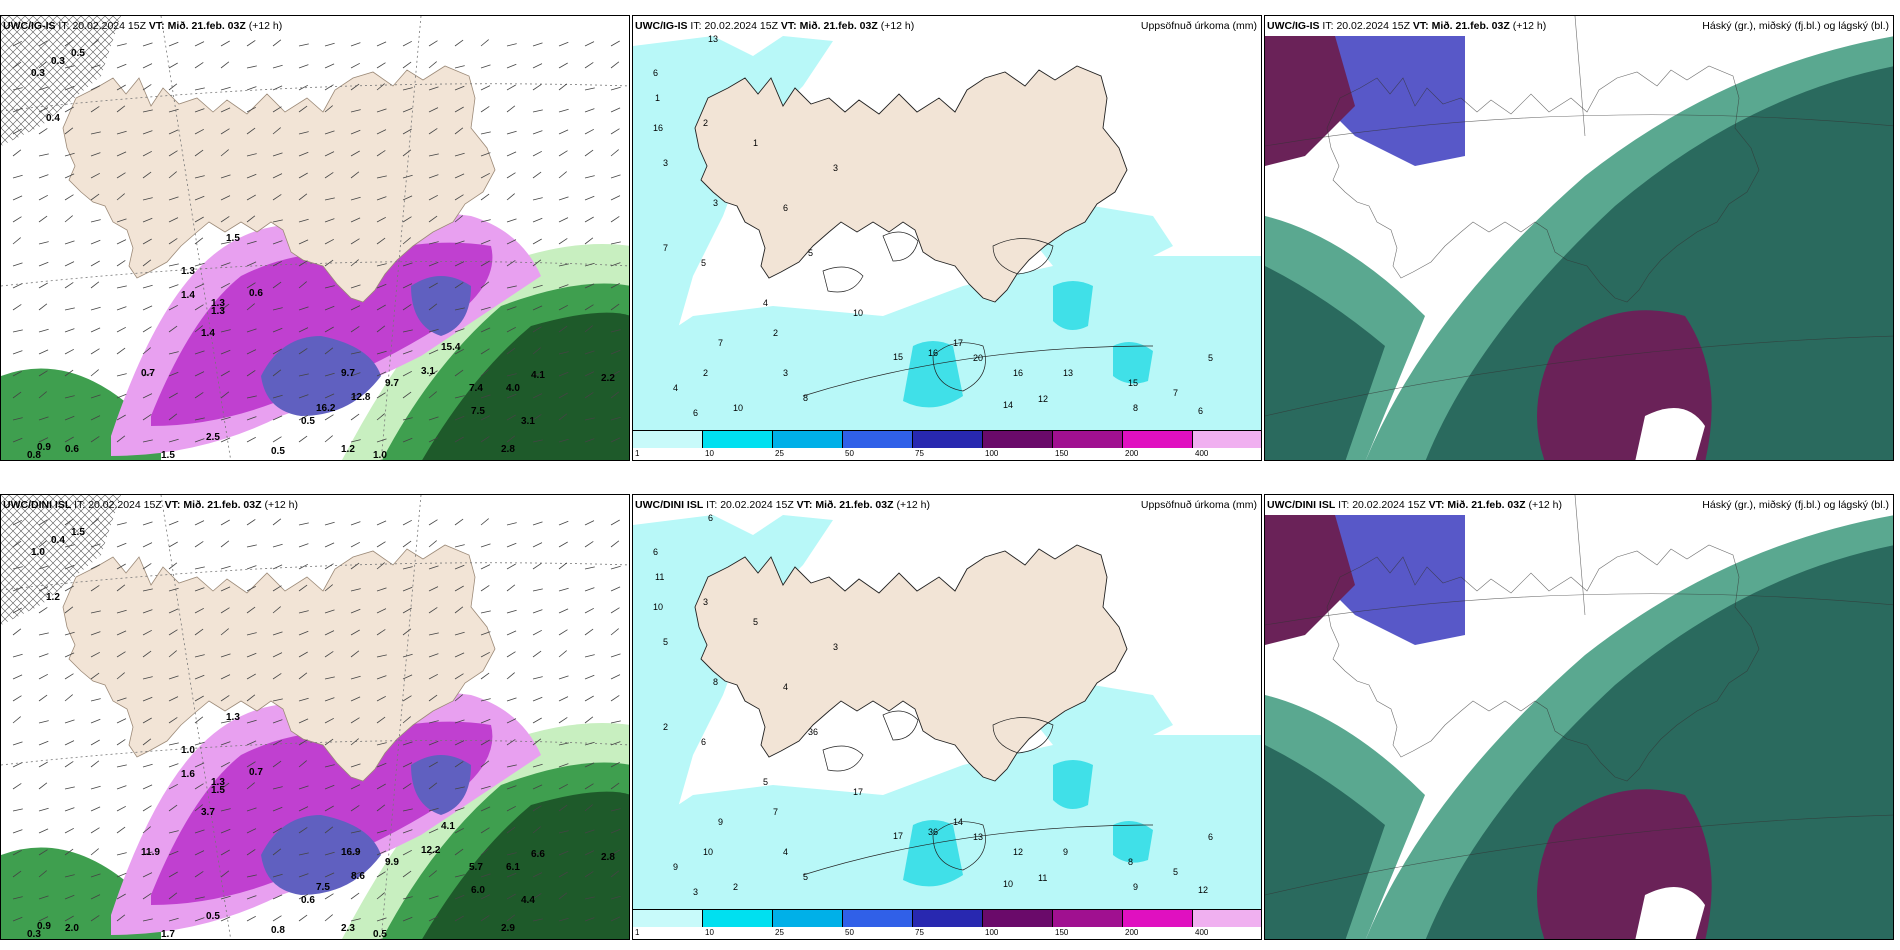  I want to click on gust-value: 4.4, so click(528, 900).